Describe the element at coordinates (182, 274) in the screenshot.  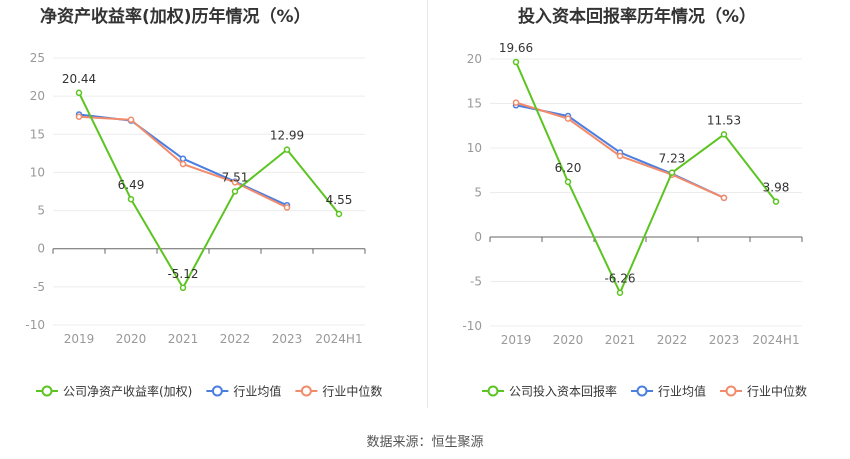
I see `data-label: -5.12` at that location.